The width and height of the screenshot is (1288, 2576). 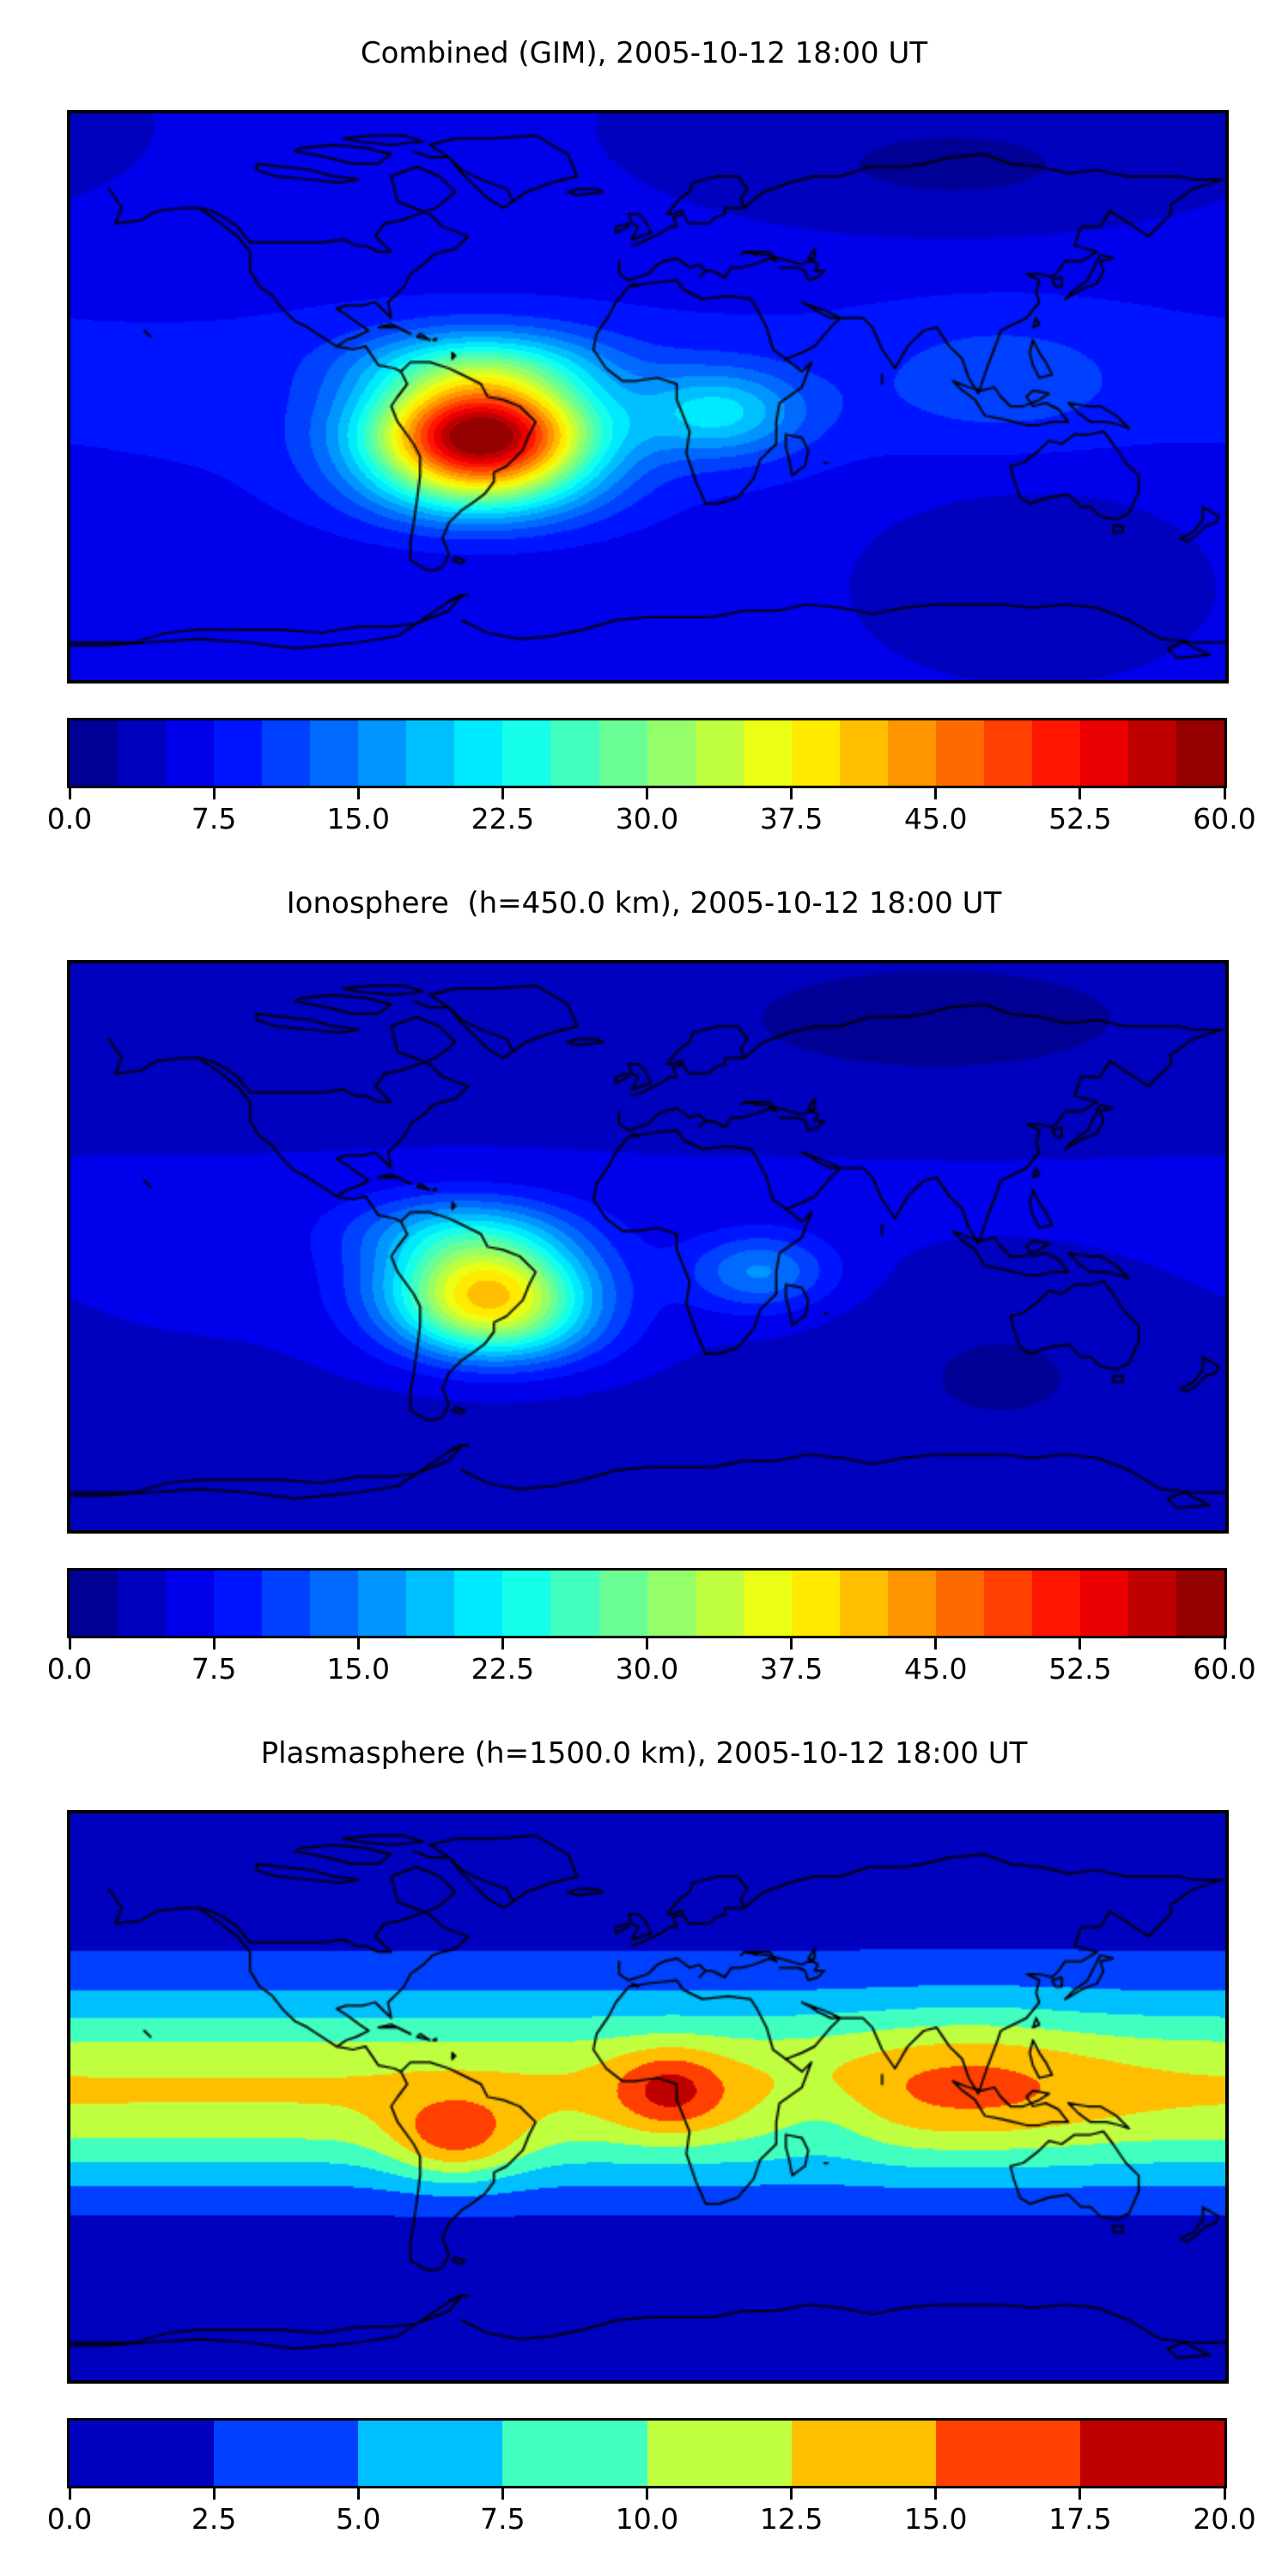 I want to click on colorbar-gradient-plasmasphere, so click(x=647, y=2453).